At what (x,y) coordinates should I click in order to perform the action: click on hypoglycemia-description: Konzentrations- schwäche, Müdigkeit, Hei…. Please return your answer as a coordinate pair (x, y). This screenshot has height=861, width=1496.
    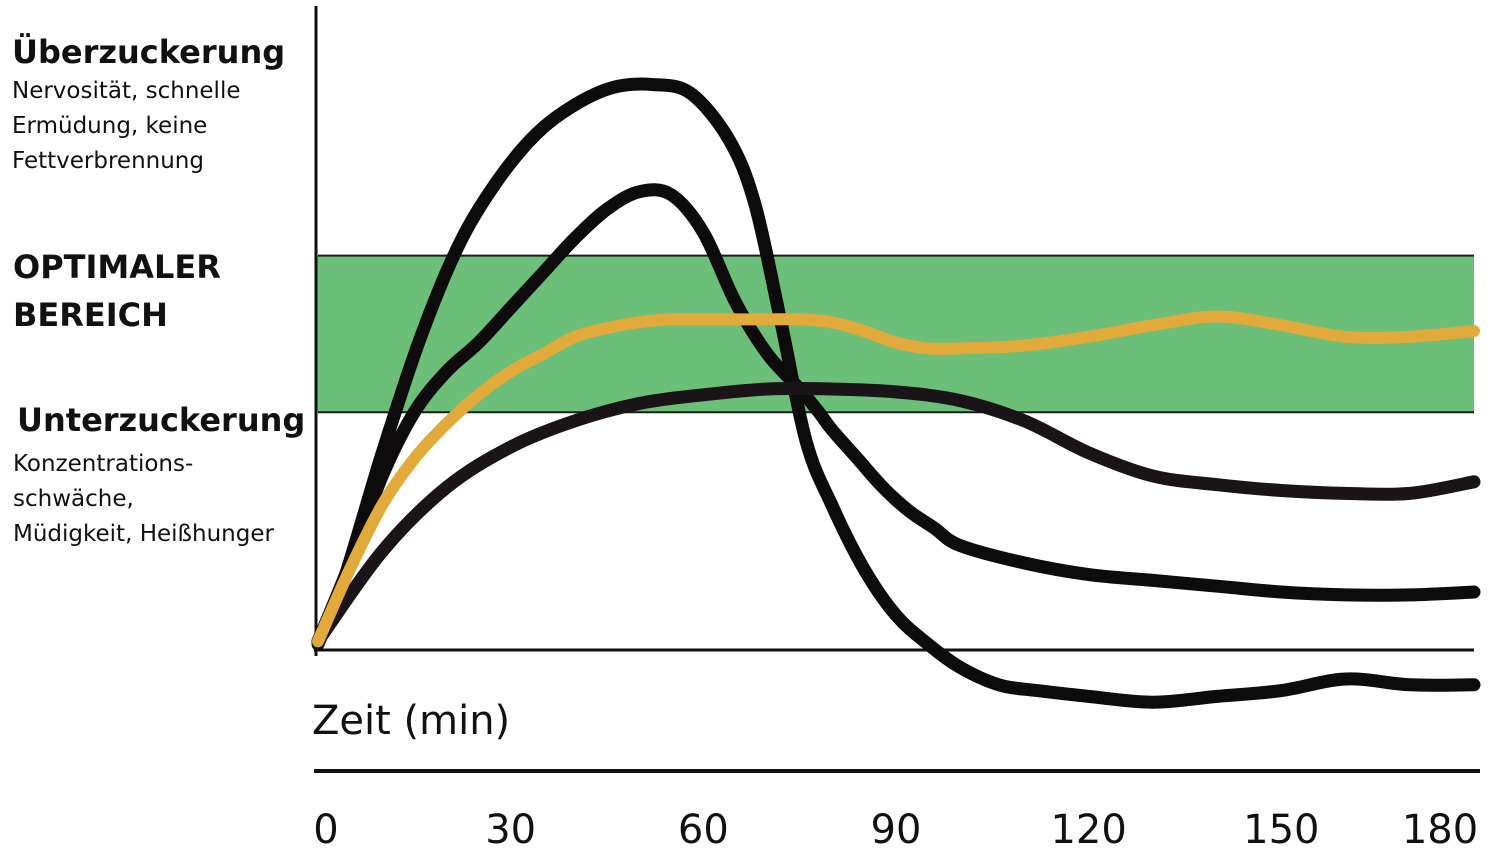
    Looking at the image, I should click on (143, 499).